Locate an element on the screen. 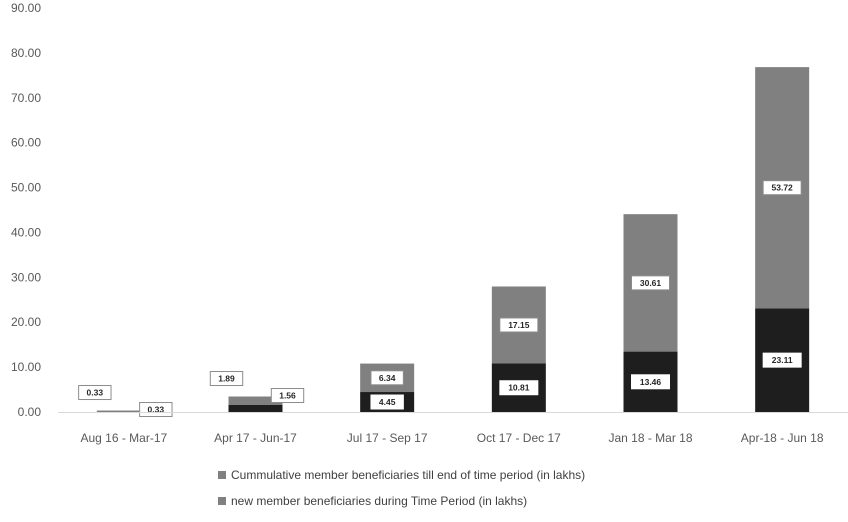 The image size is (848, 522). y-tick-label: 80.00 is located at coordinates (26, 53).